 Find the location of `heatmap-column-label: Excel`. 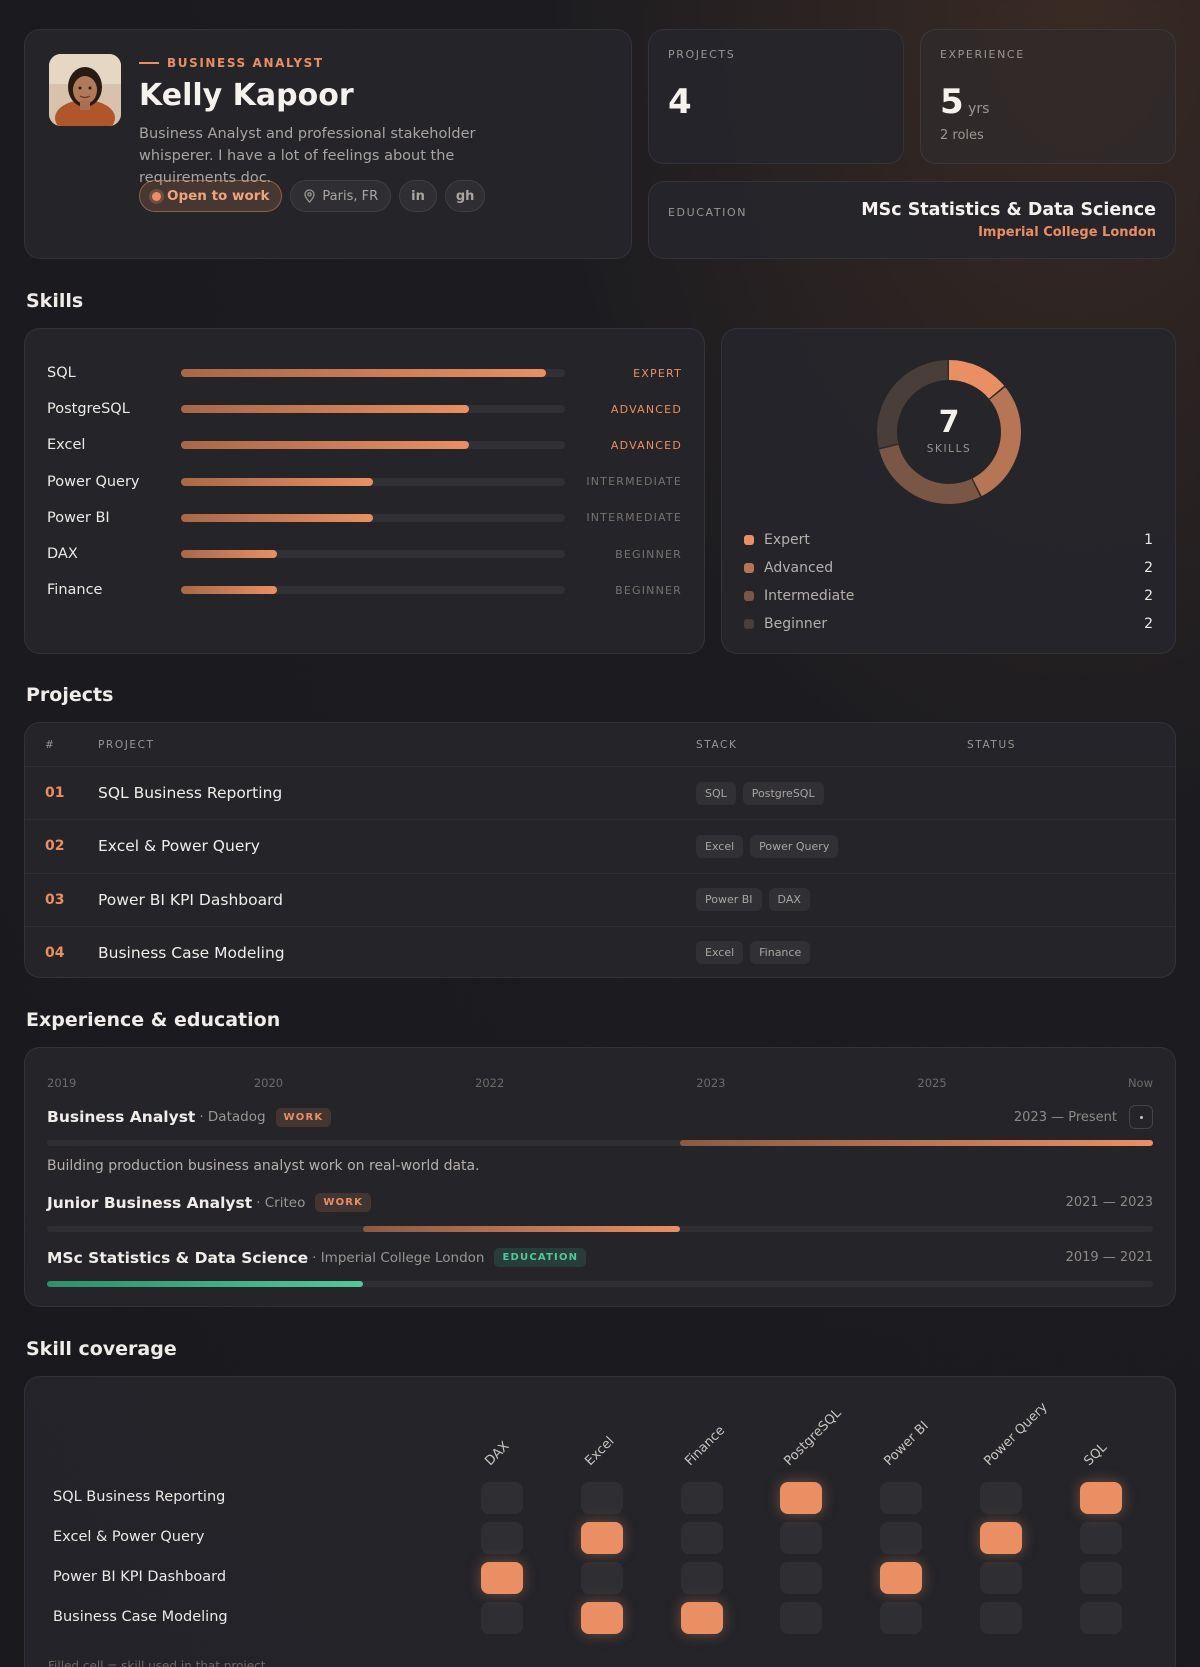

heatmap-column-label: Excel is located at coordinates (600, 1451).